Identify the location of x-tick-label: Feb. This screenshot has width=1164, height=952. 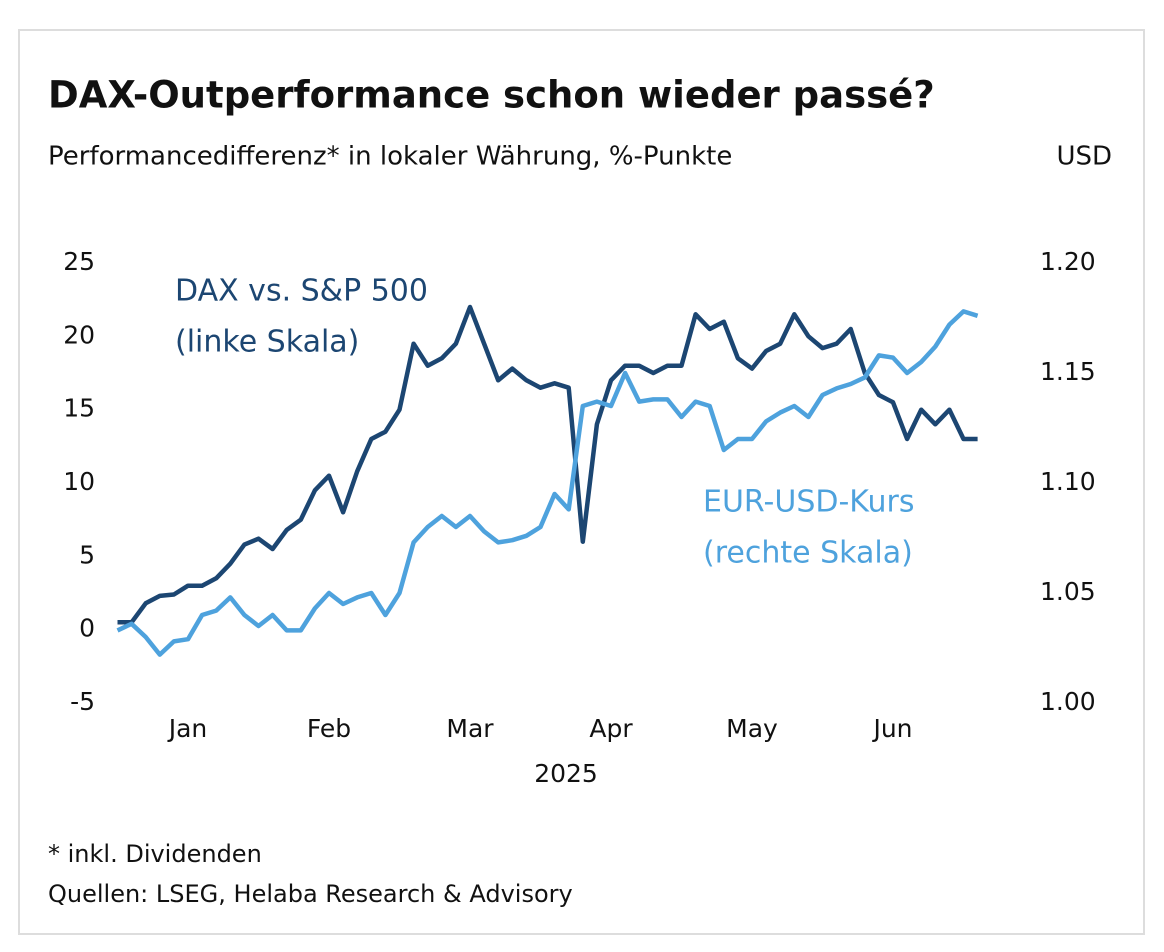
(329, 728).